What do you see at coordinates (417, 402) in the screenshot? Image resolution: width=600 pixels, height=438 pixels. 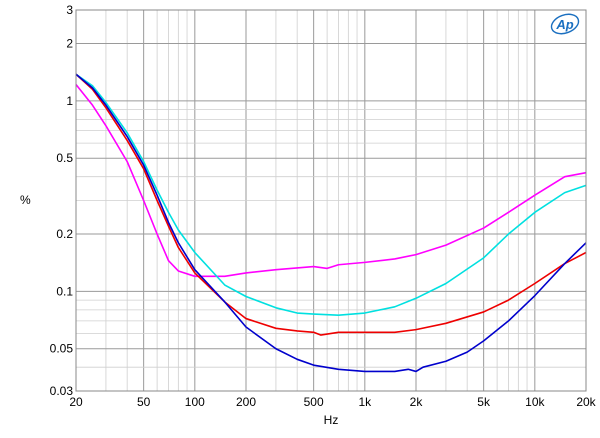 I see `x-tick-label: 2k` at bounding box center [417, 402].